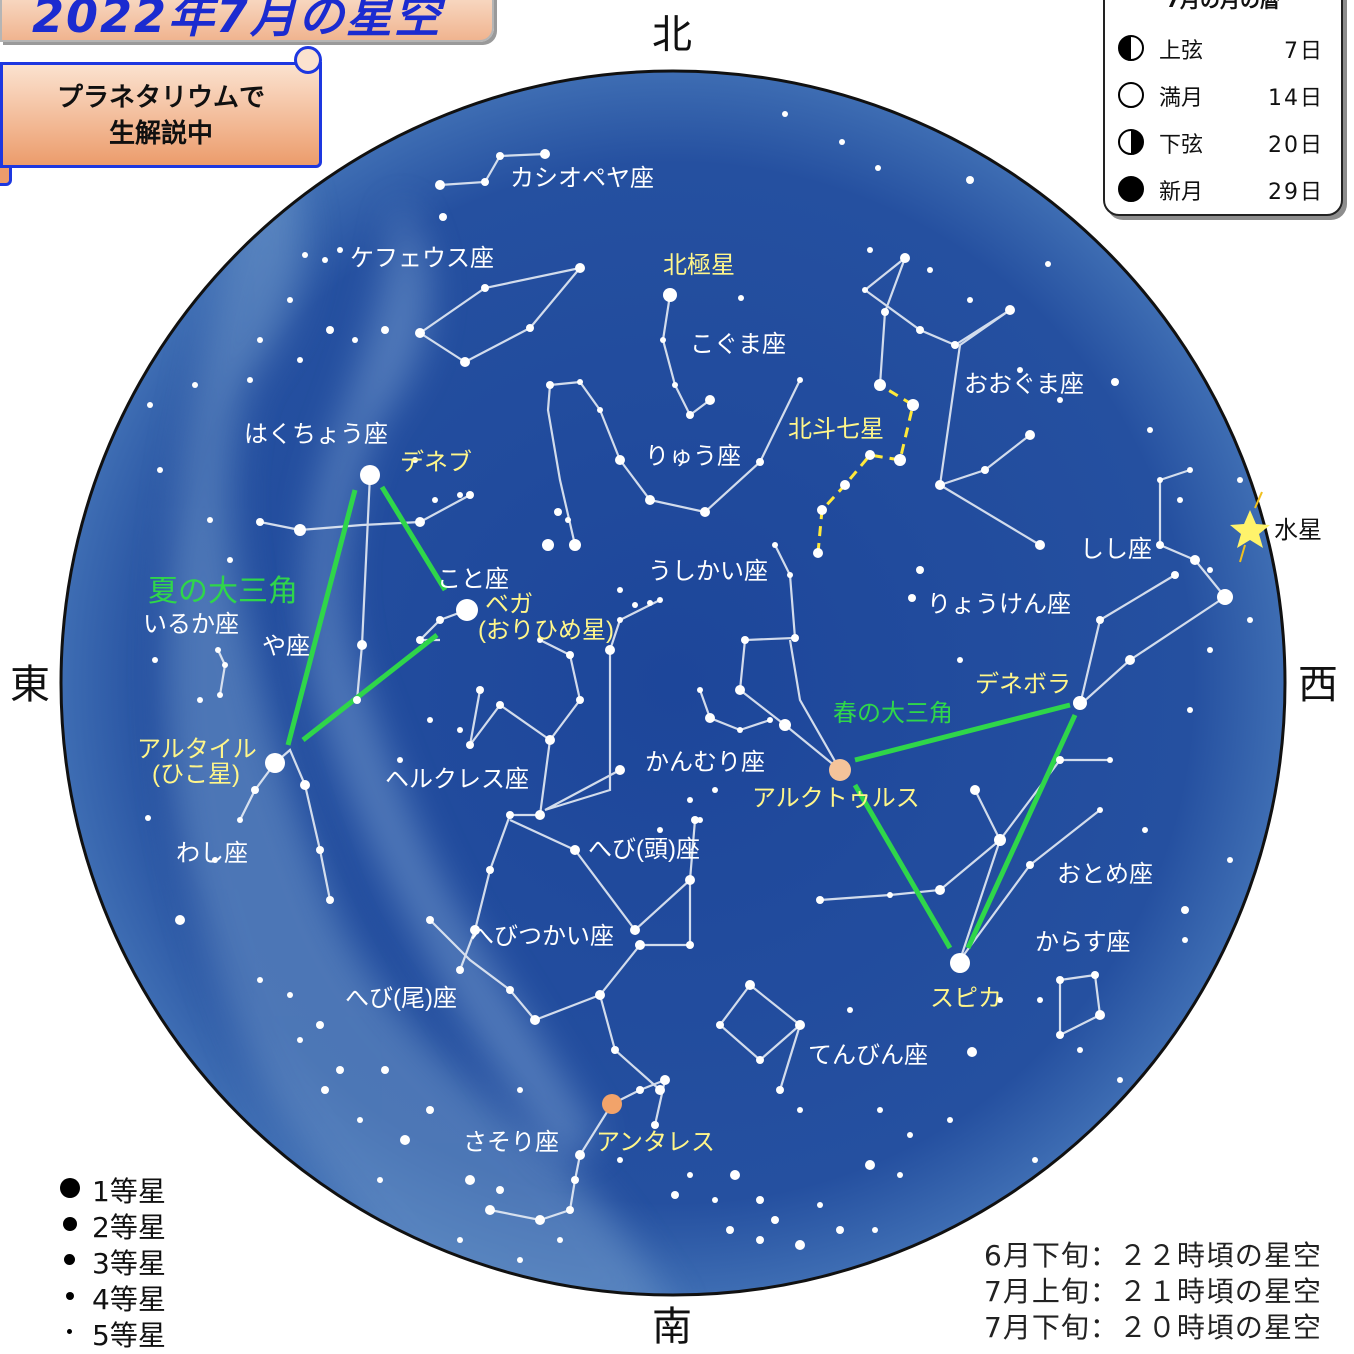 The height and width of the screenshot is (1354, 1354). Describe the element at coordinates (247, 21) in the screenshot. I see `title-banner: 2022年7月の星空` at that location.